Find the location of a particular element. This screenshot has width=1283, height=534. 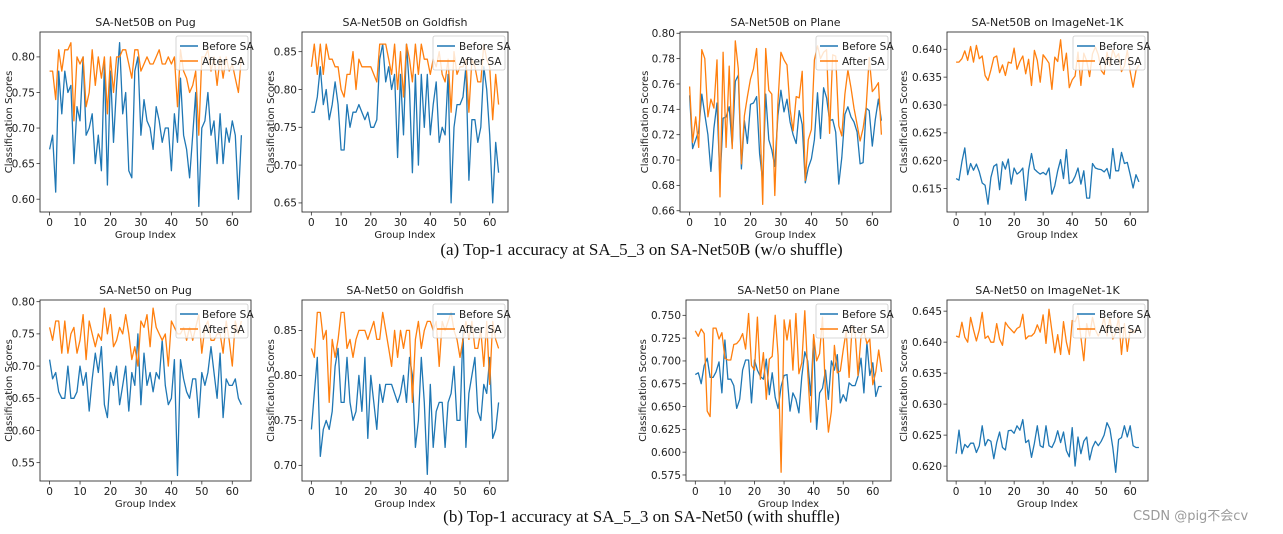

y-tick-label: 0.74 is located at coordinates (664, 110).